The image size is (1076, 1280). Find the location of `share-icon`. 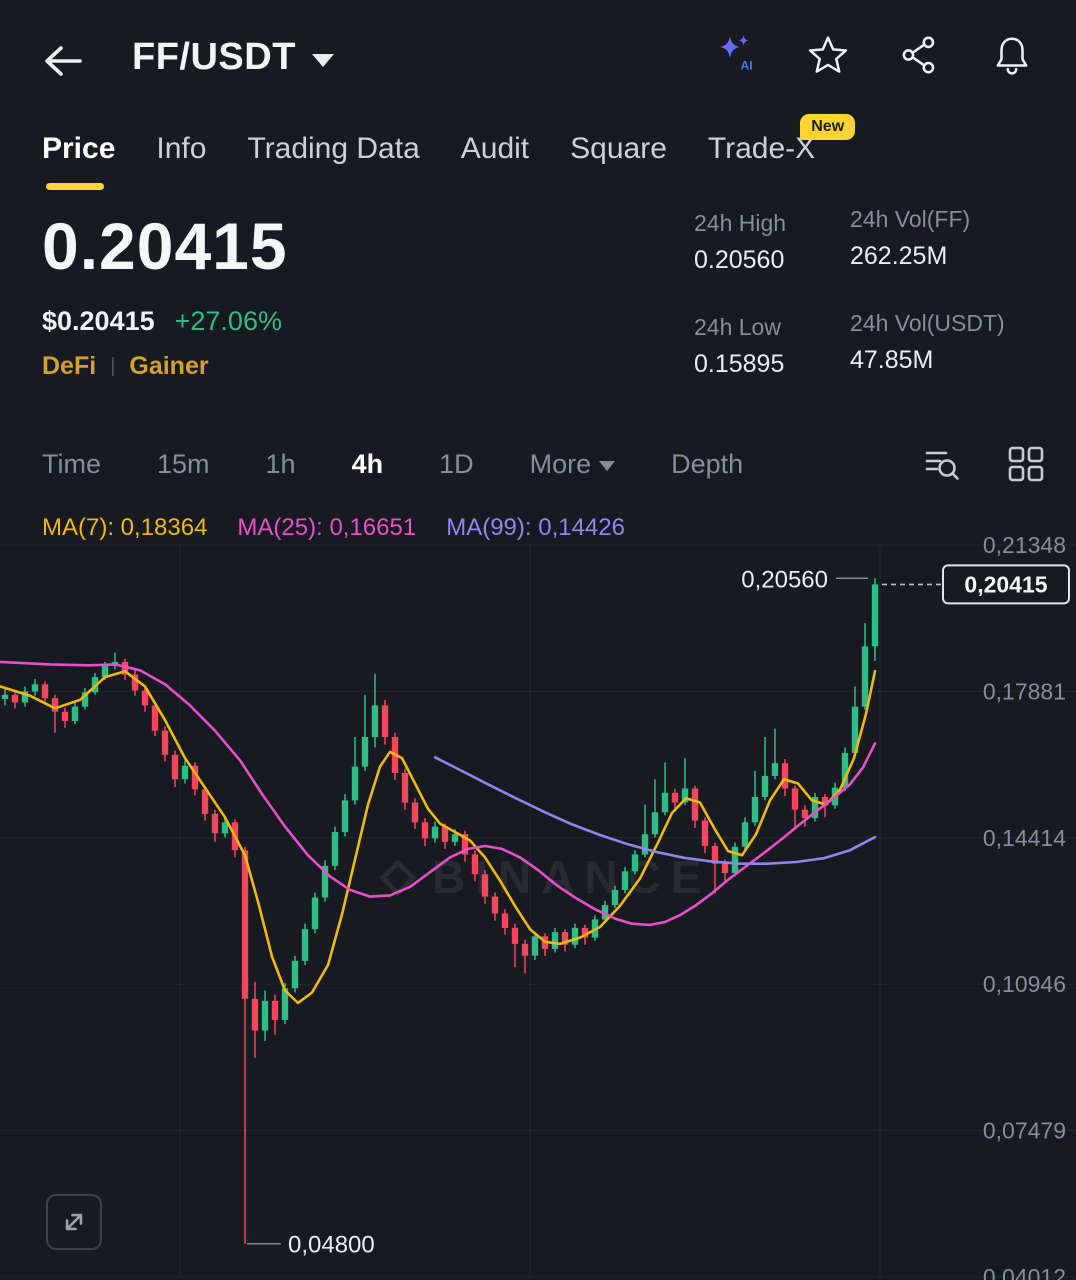

share-icon is located at coordinates (918, 55).